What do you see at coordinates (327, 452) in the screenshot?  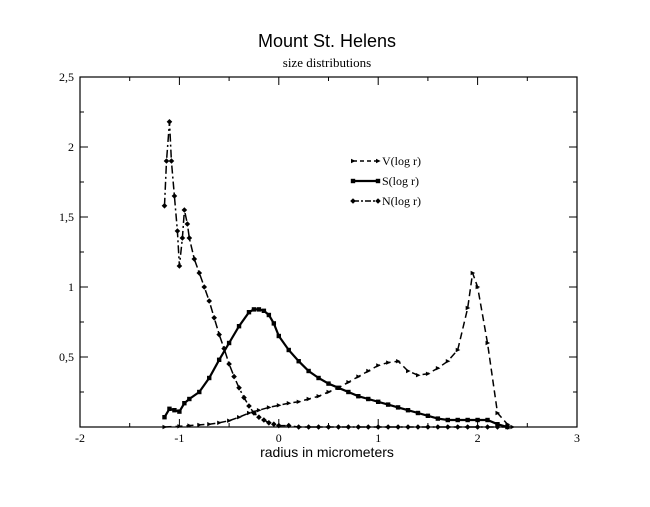 I see `x-axis-label: radius in micrometers` at bounding box center [327, 452].